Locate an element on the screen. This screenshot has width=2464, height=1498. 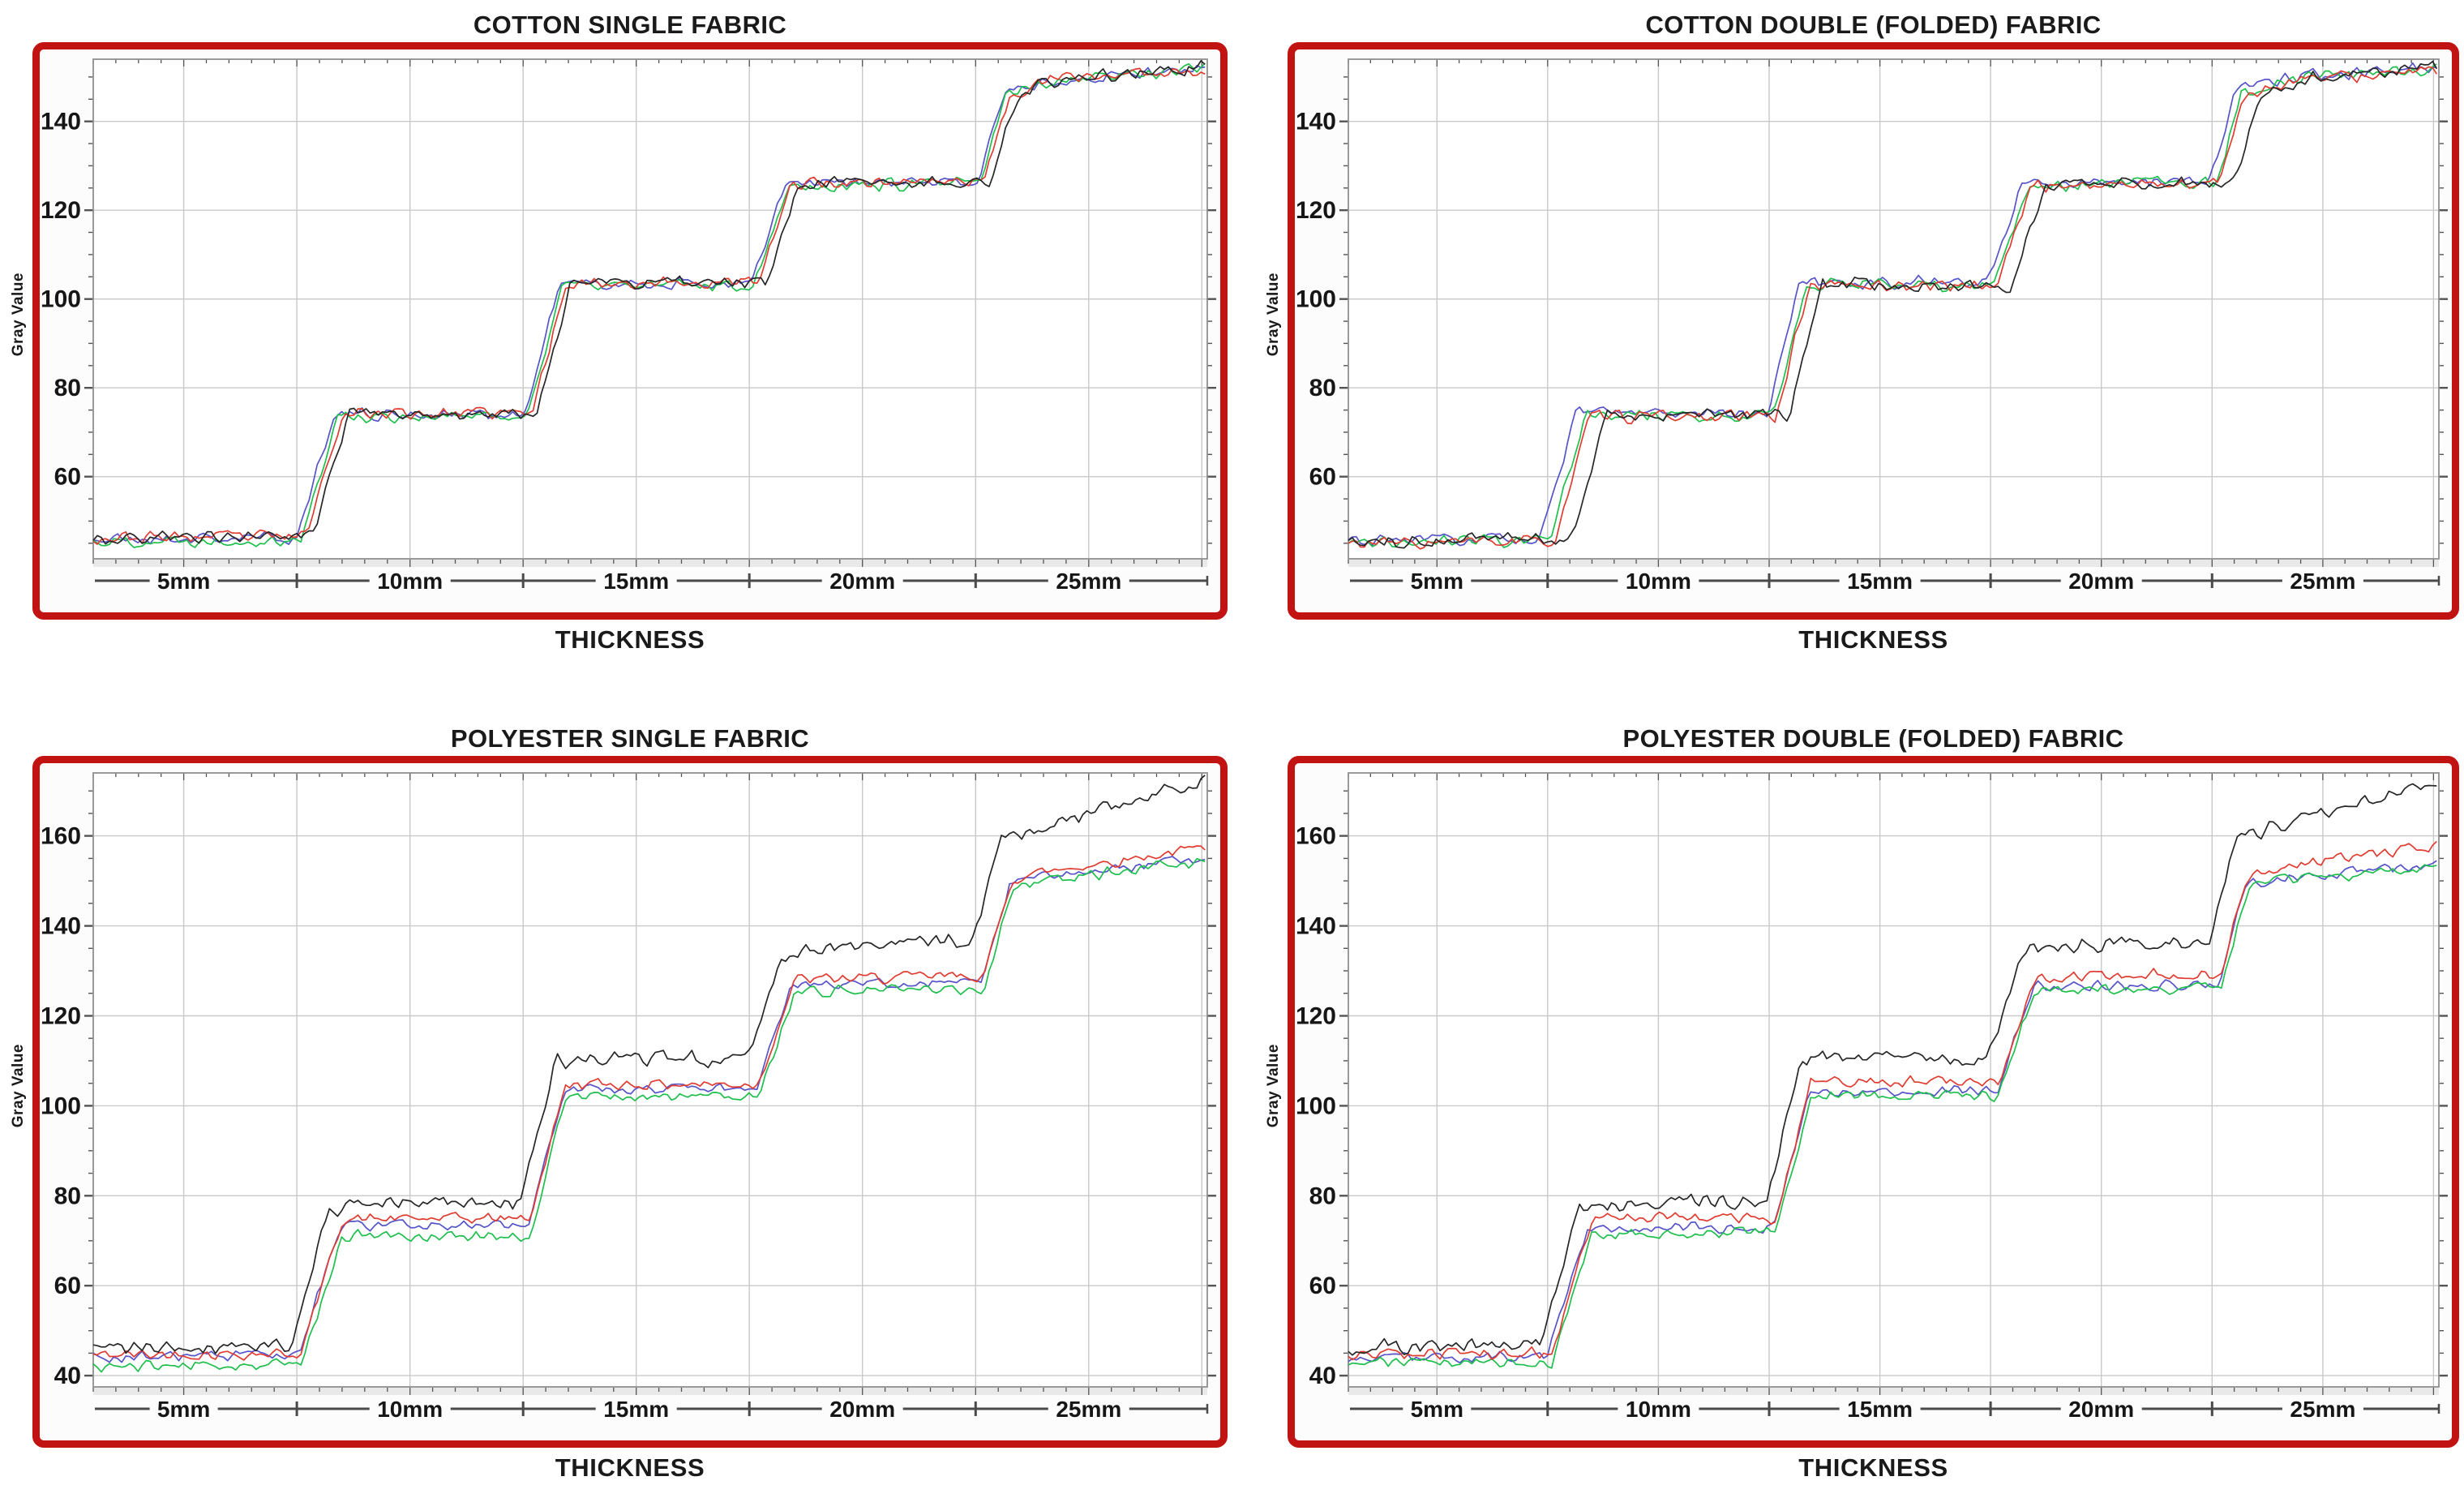
chart-title: COTTON DOUBLE (FOLDED) FABRIC is located at coordinates (1873, 25).